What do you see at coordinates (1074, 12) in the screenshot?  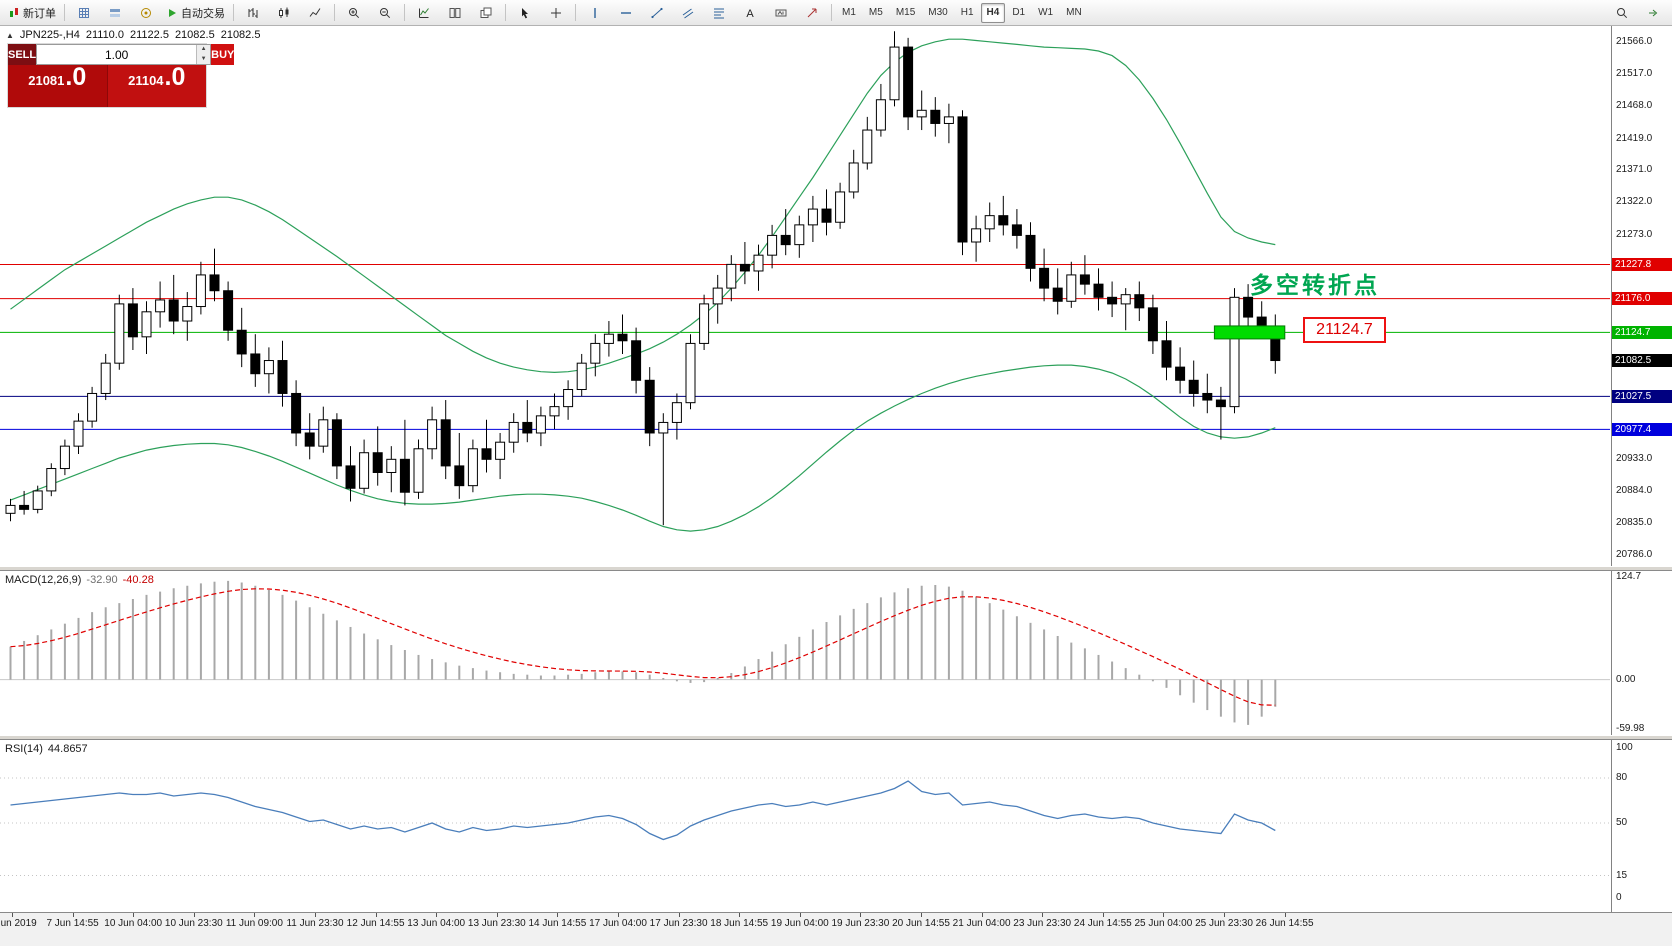 I see `timeframe-mn: MN` at bounding box center [1074, 12].